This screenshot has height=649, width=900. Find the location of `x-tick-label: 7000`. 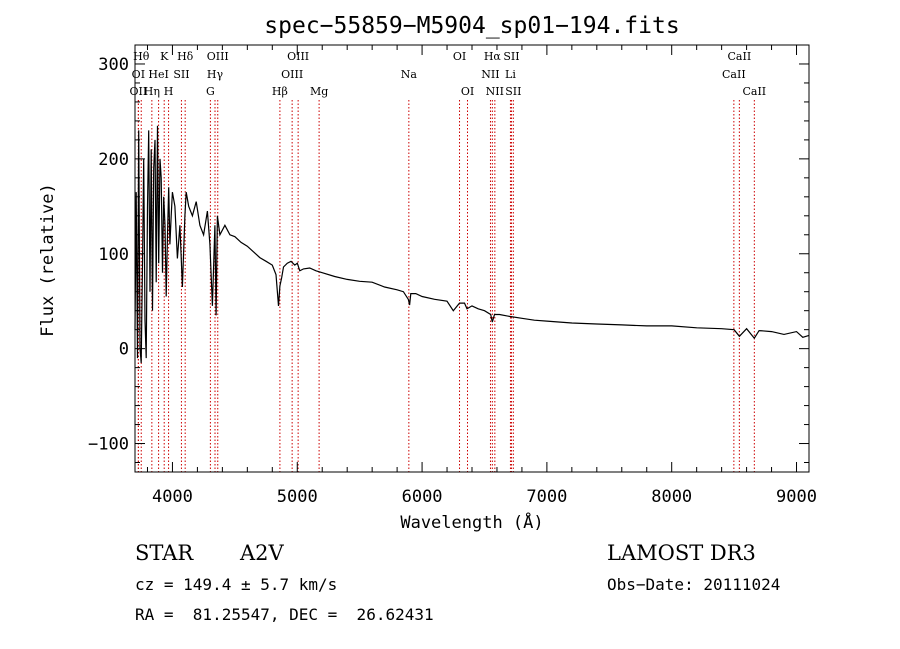

x-tick-label: 7000 is located at coordinates (546, 497).